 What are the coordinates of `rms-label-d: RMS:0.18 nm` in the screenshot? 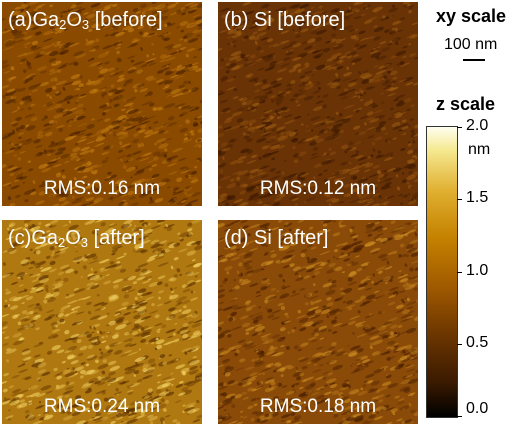 It's located at (318, 406).